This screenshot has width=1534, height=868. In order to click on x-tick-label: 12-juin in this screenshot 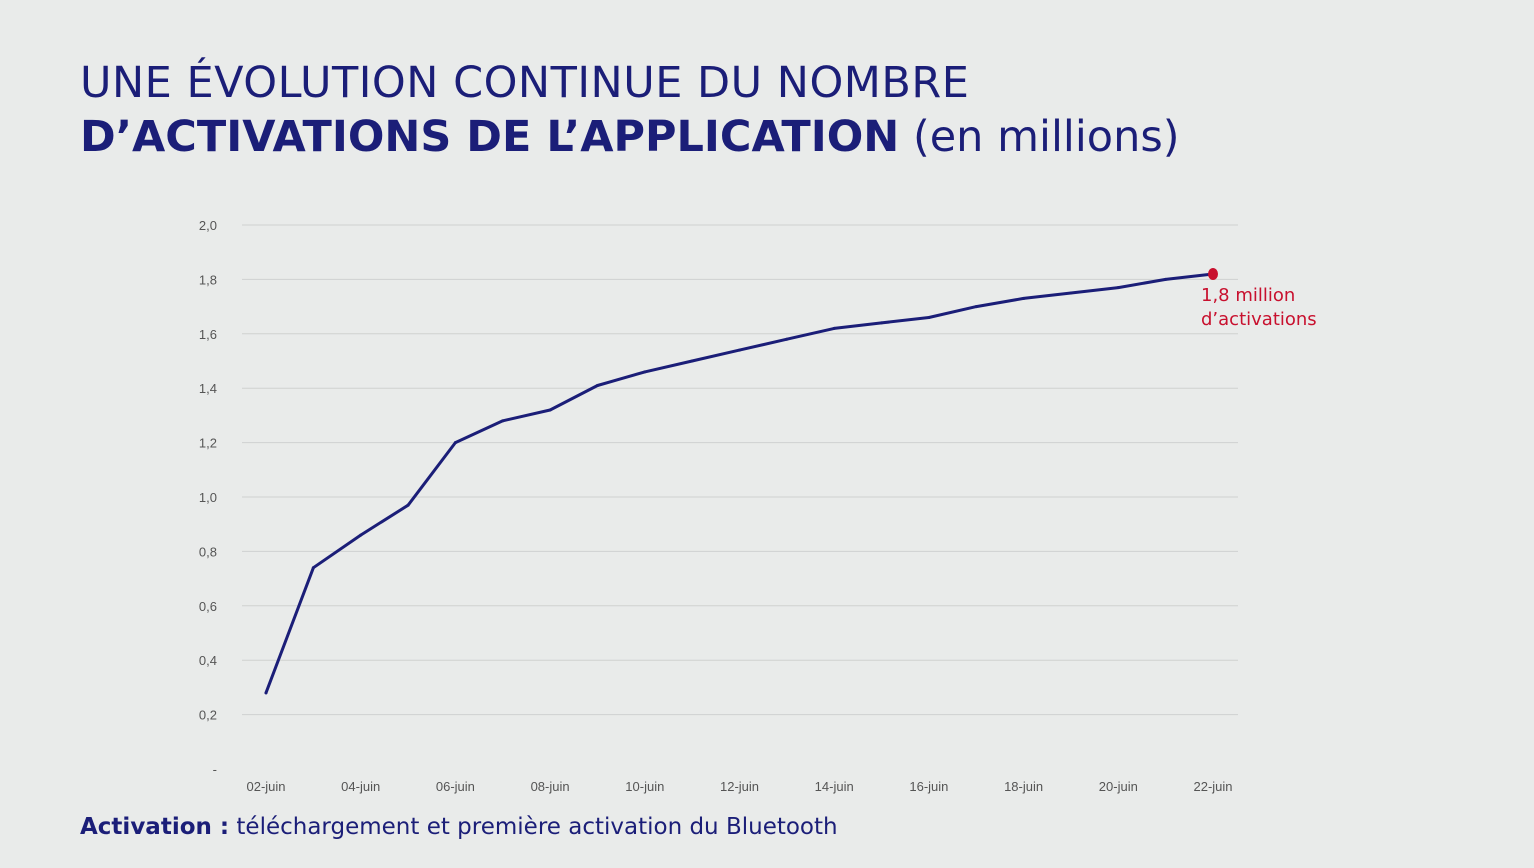, I will do `click(739, 786)`.